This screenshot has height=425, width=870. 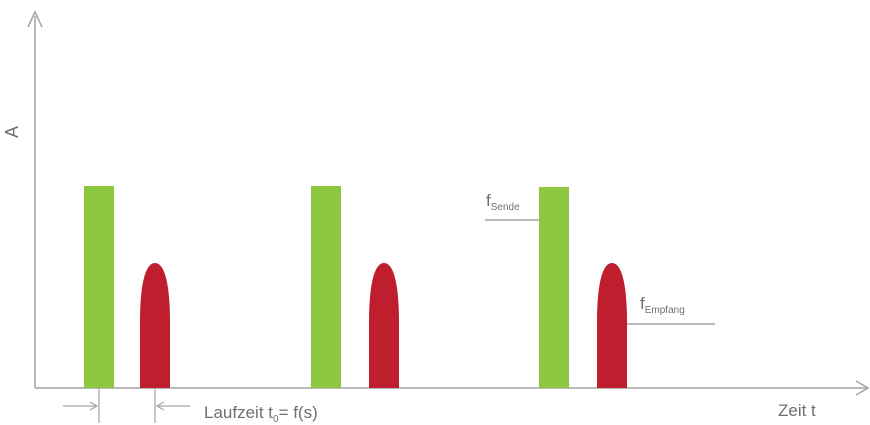 What do you see at coordinates (862, 388) in the screenshot?
I see `x-axis-arrow` at bounding box center [862, 388].